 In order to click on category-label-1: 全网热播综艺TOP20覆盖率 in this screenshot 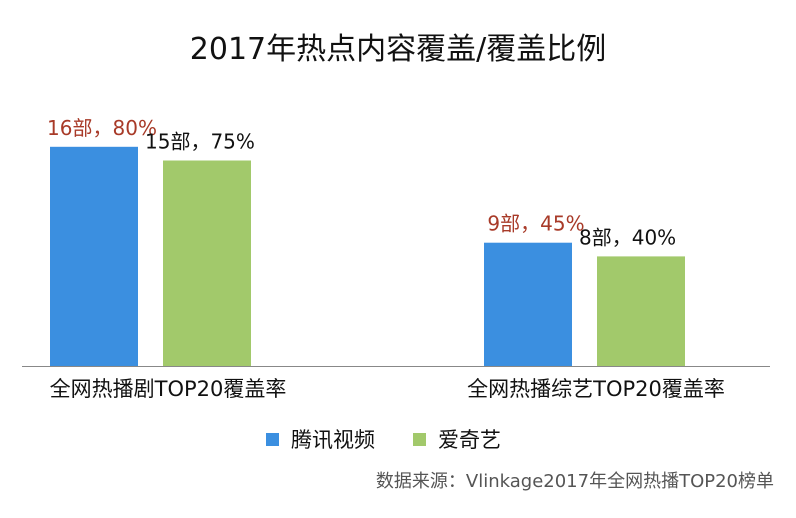, I will do `click(596, 389)`.